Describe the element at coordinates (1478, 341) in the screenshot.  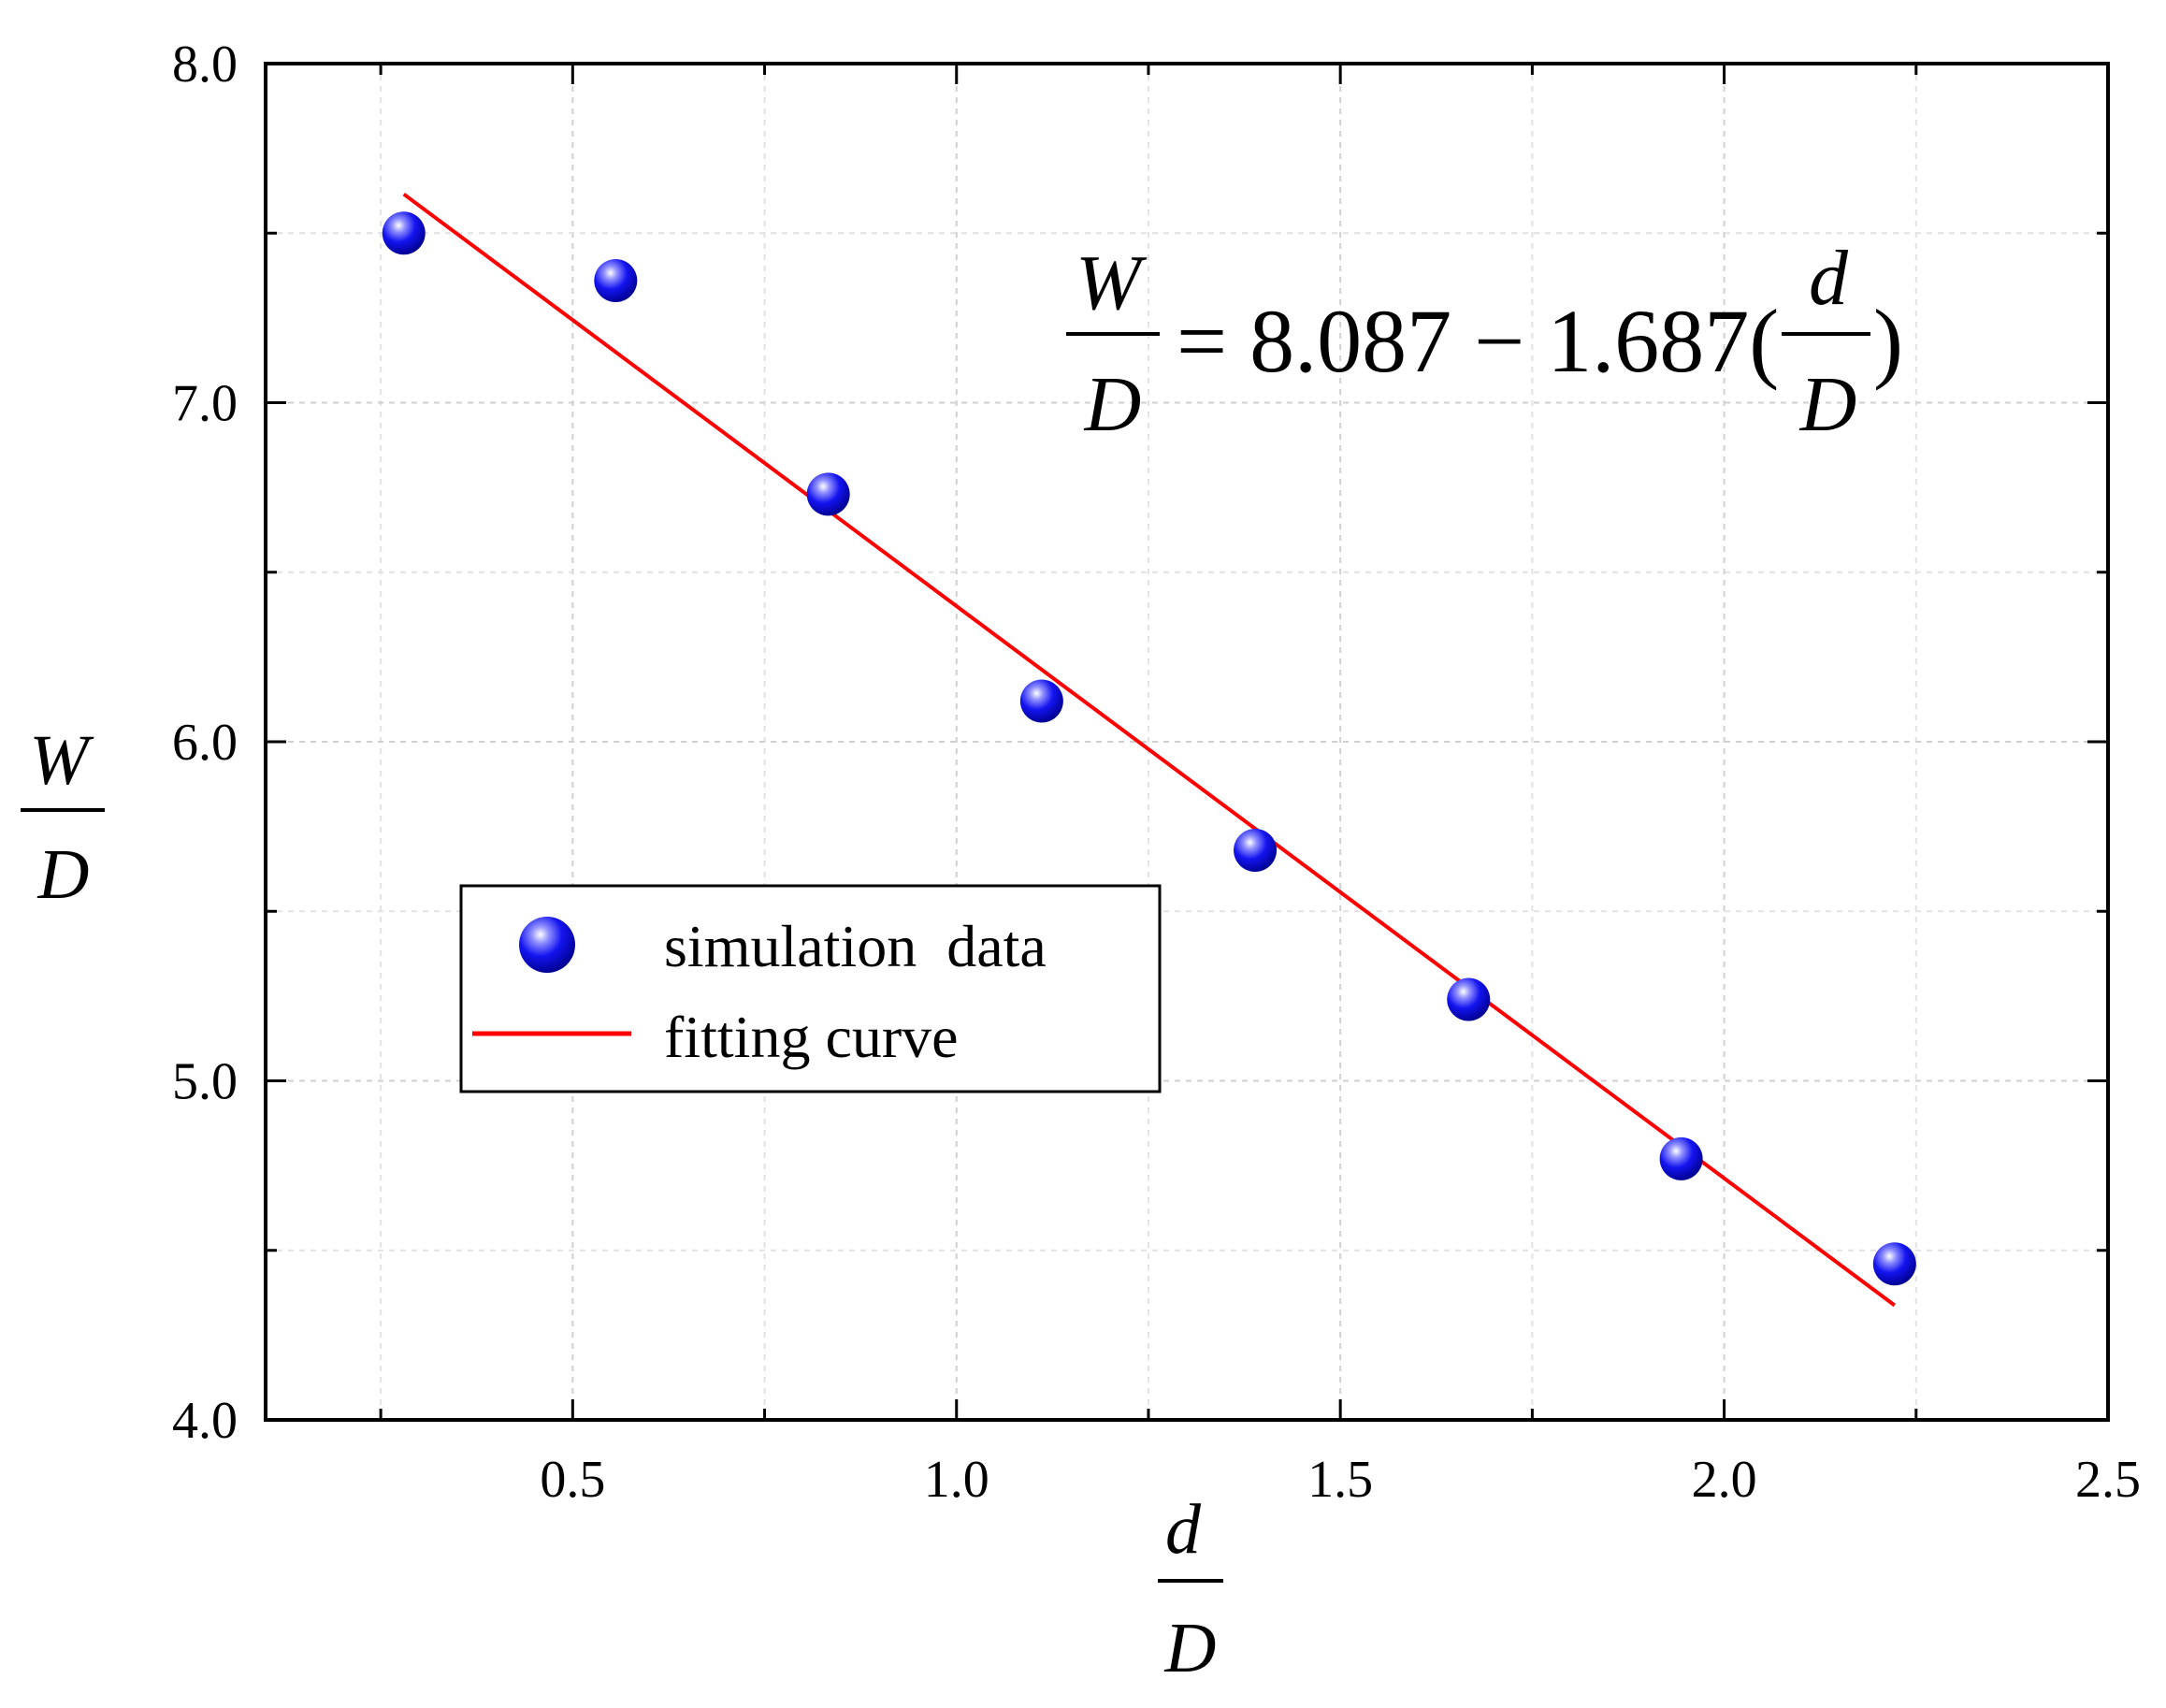
I see `equation-middle: = 8.087 − 1.687(` at that location.